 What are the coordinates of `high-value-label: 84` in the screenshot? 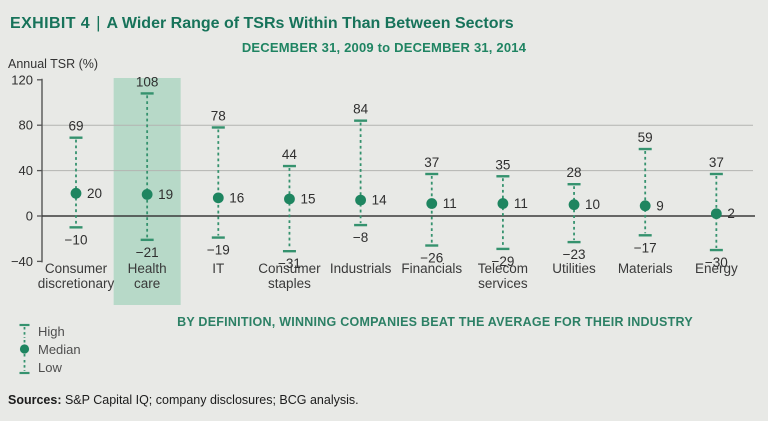 It's located at (361, 109).